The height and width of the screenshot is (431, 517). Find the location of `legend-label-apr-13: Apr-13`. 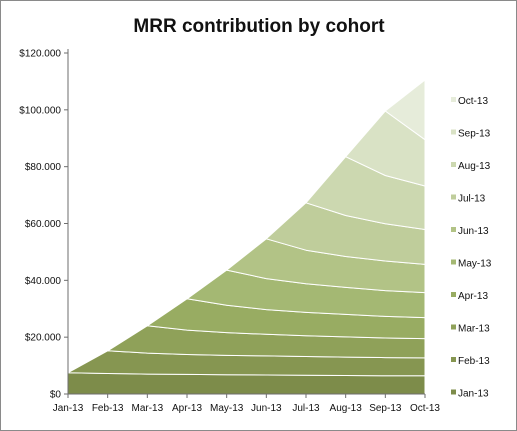

legend-label-apr-13: Apr-13 is located at coordinates (473, 296).